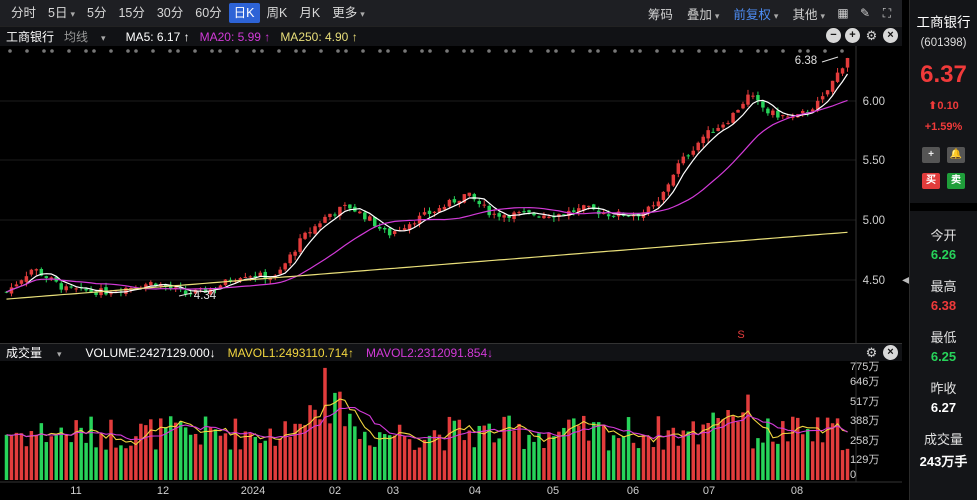 This screenshot has height=500, width=977. I want to click on fullscreen-icon: ⛶, so click(887, 12).